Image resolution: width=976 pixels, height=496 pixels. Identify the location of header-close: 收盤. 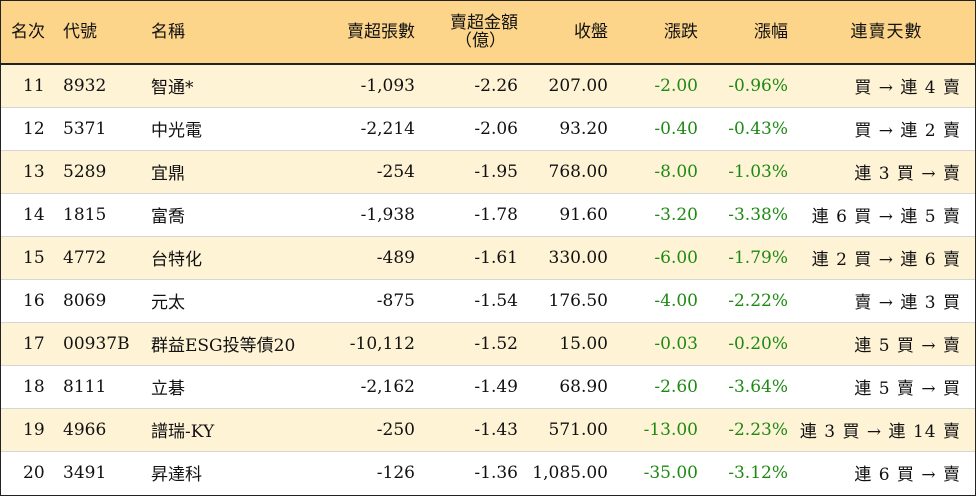
(573, 33).